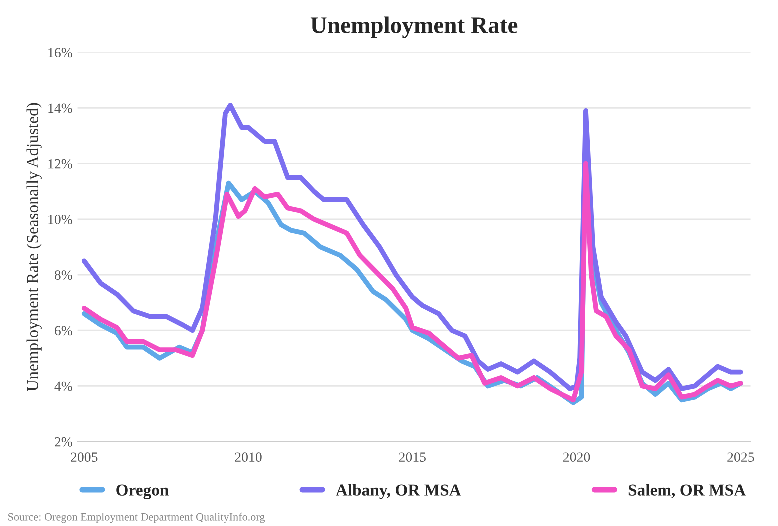 This screenshot has width=778, height=526. I want to click on source-note: Source: Oregon Employment Department QualityInfo.org, so click(137, 518).